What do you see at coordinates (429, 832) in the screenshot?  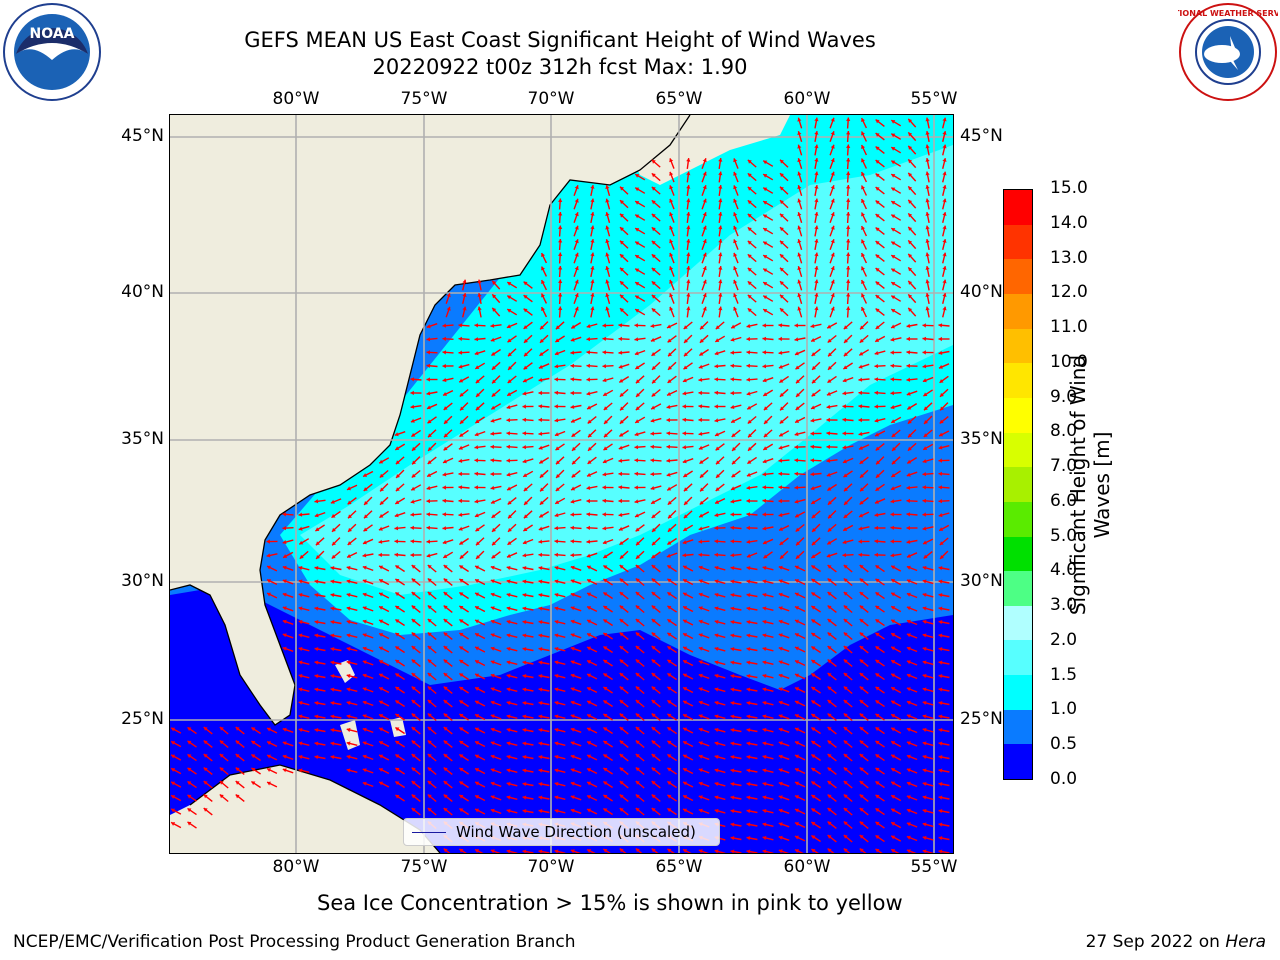 I see `legend-line-icon` at bounding box center [429, 832].